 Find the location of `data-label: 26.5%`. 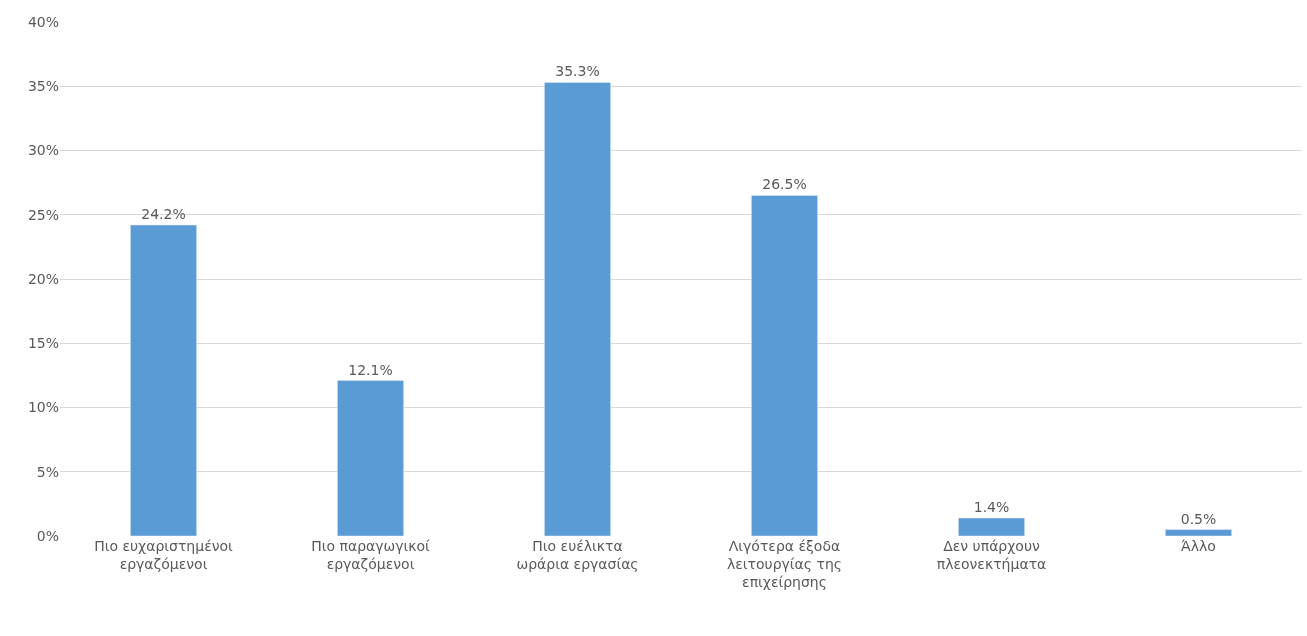

data-label: 26.5% is located at coordinates (784, 184).